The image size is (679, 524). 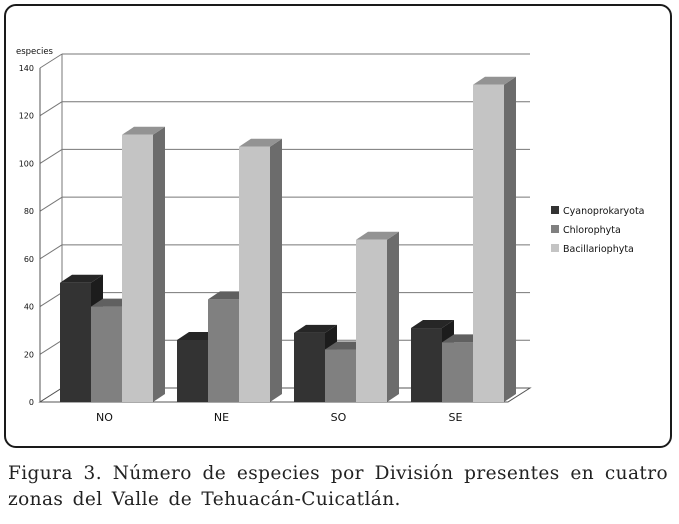 I want to click on y-tick-label: 140, so click(x=26, y=68).